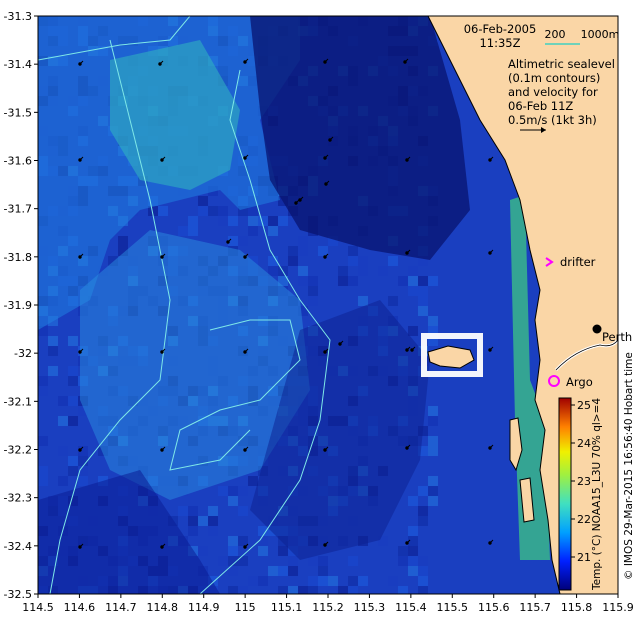 This screenshot has width=640, height=630. I want to click on x-tick-label: 114.9, so click(204, 607).